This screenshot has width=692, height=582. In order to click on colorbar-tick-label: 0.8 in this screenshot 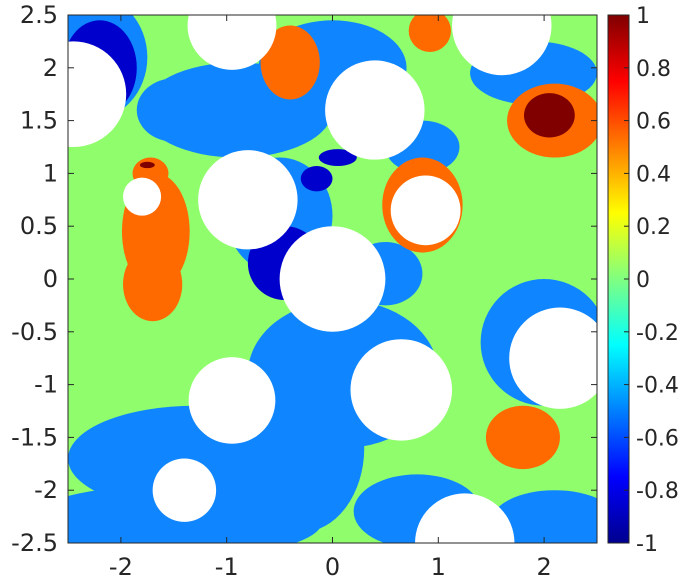, I will do `click(653, 69)`.